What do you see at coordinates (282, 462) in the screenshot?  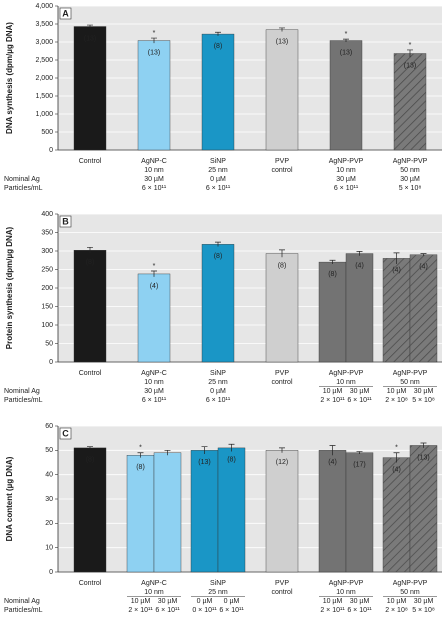 I see `sample-size: (12)` at bounding box center [282, 462].